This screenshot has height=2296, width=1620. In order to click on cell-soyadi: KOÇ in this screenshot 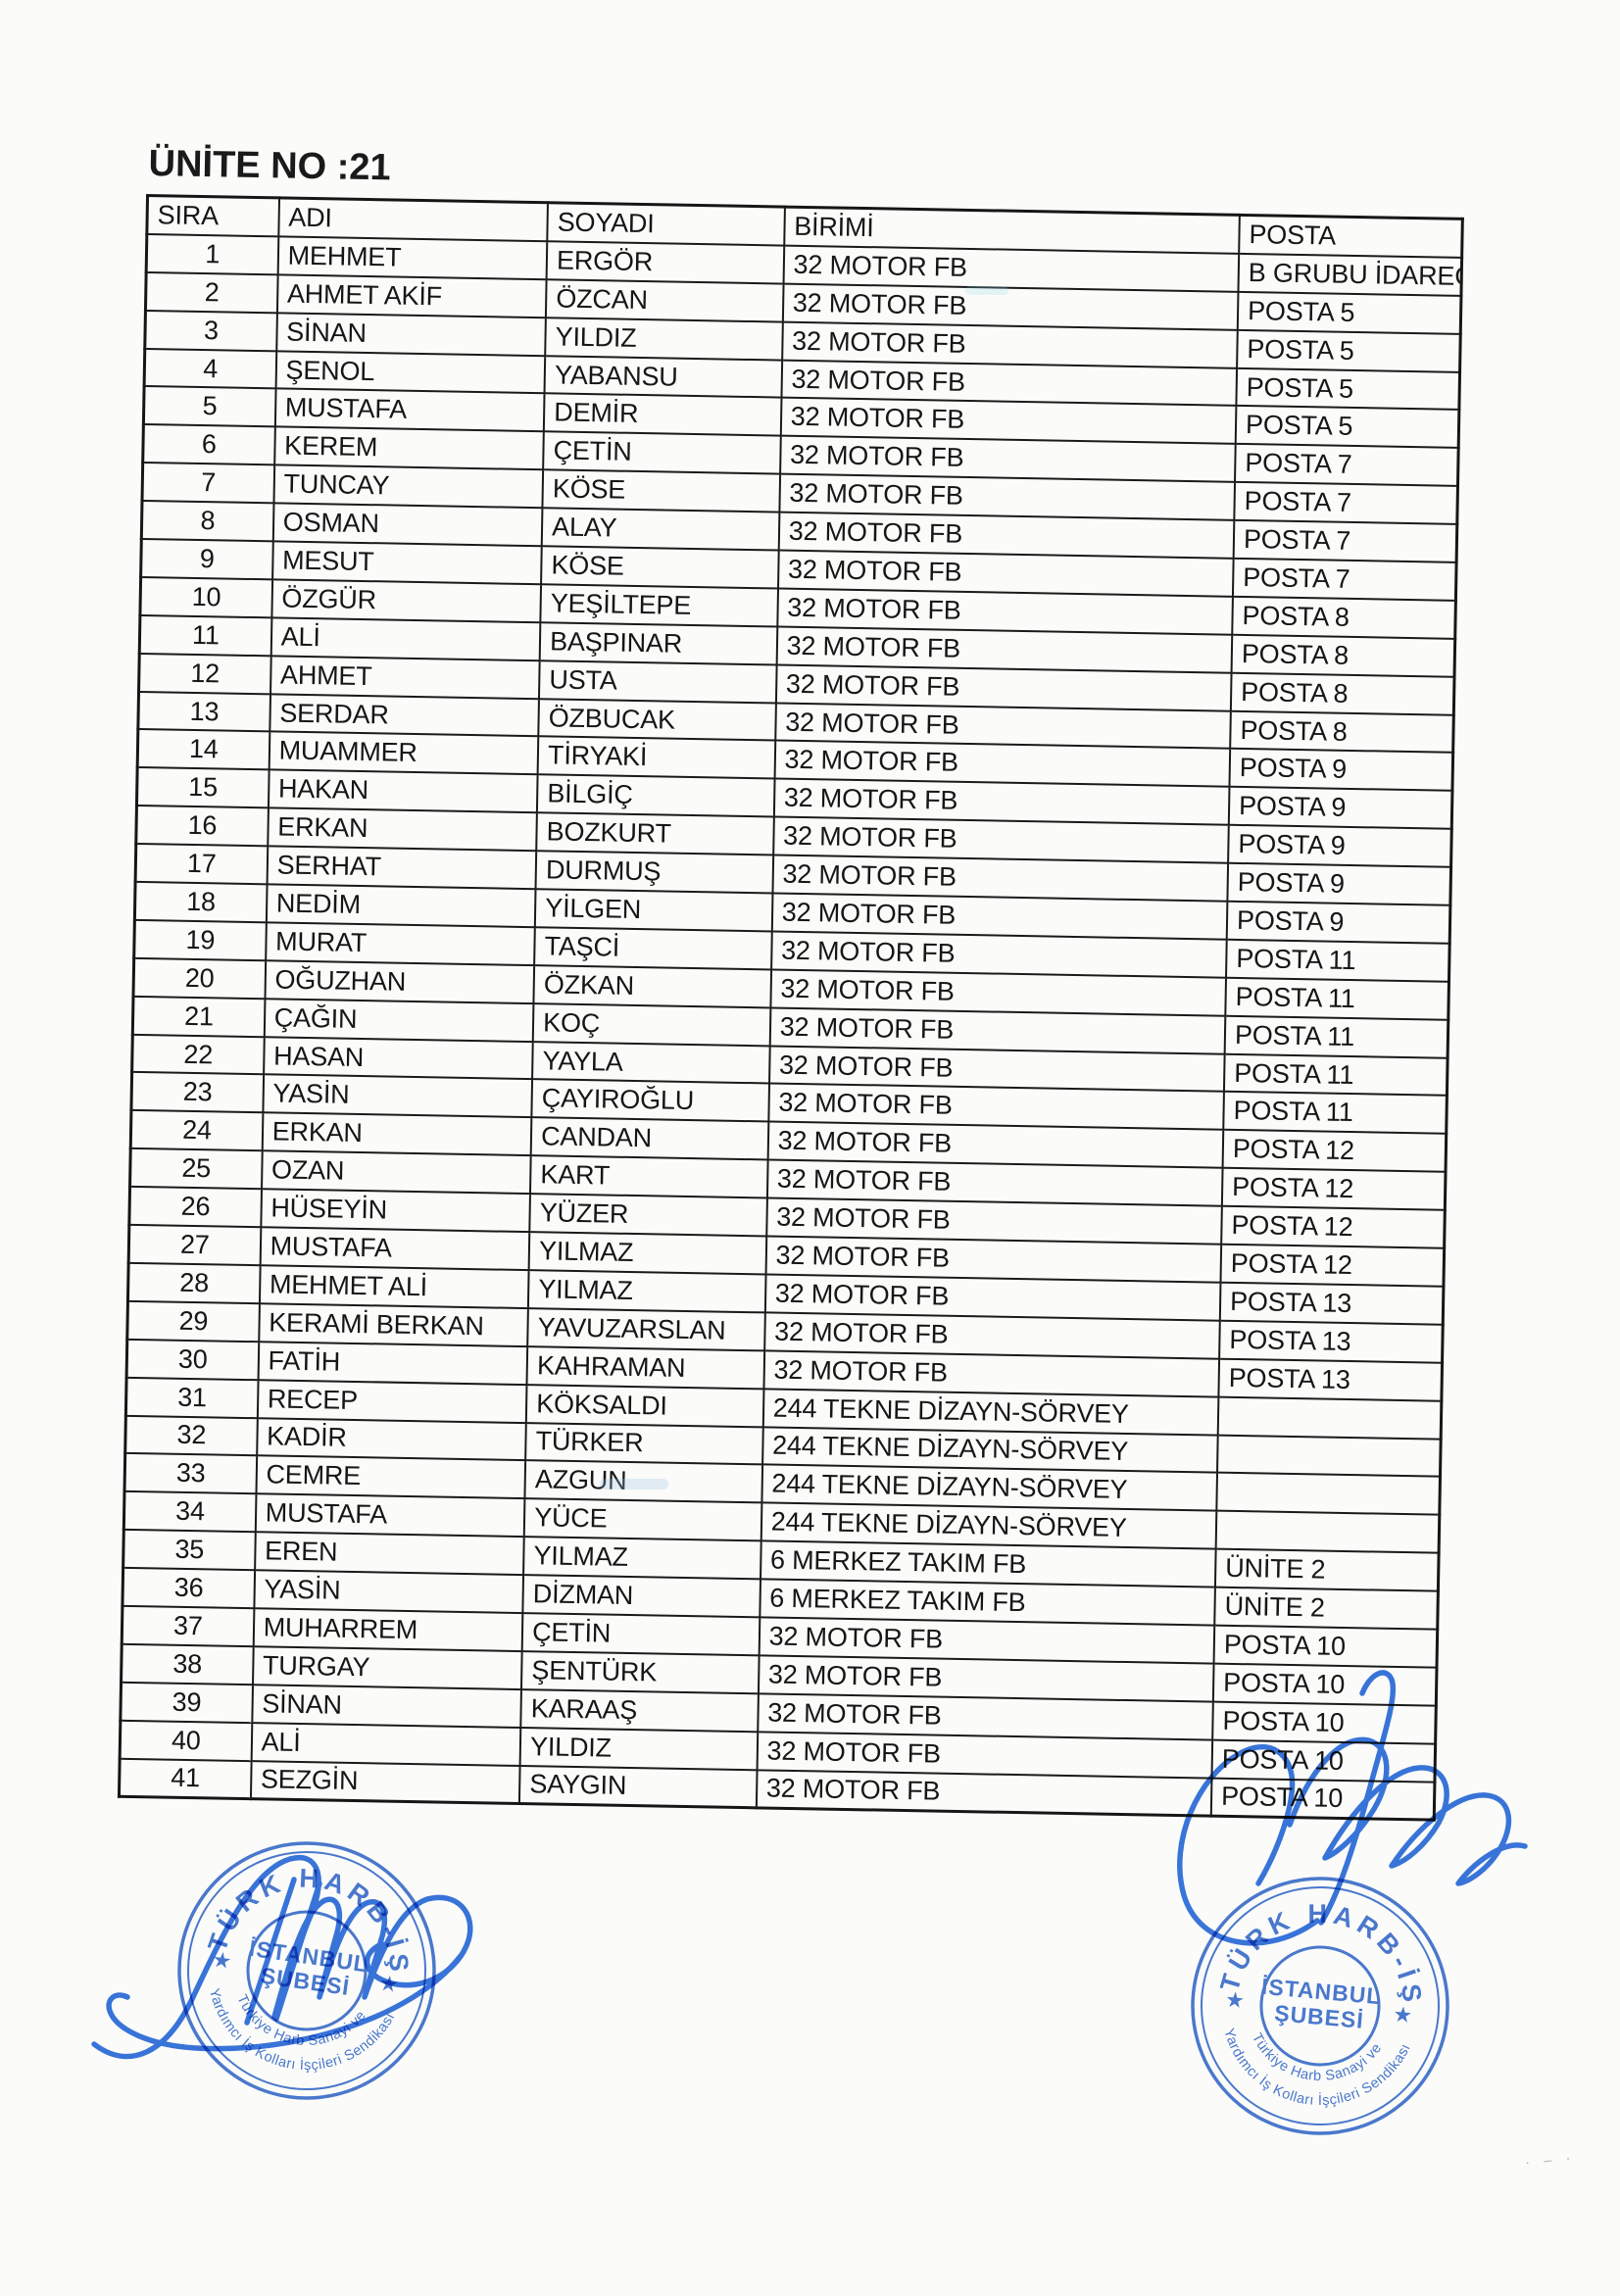, I will do `click(651, 1024)`.